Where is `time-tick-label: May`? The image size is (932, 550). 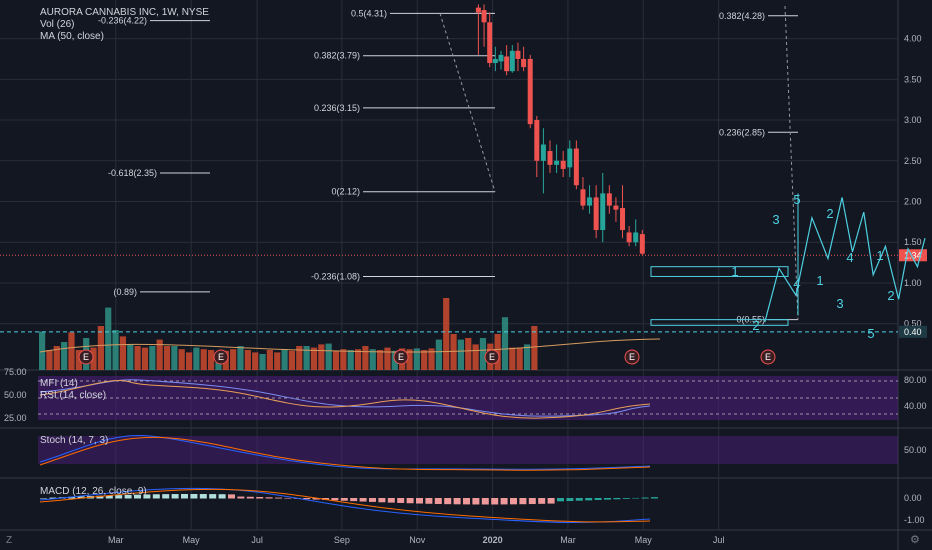
time-tick-label: May is located at coordinates (192, 540).